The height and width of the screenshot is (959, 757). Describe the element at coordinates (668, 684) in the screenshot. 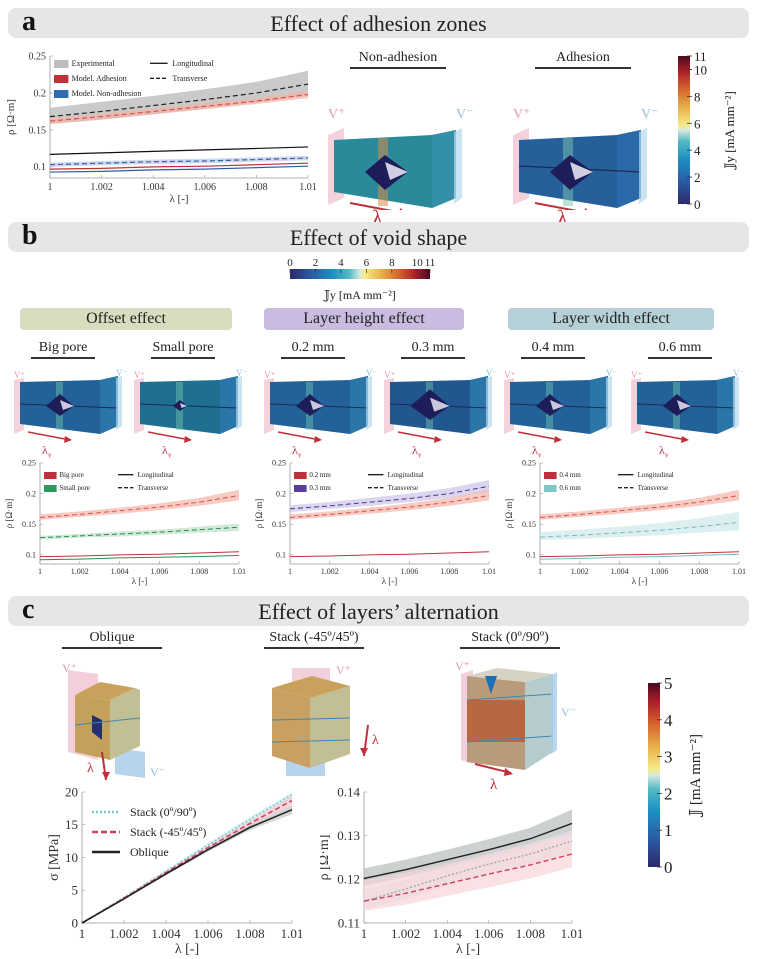

I see `colorbar-tick-label: 5` at that location.